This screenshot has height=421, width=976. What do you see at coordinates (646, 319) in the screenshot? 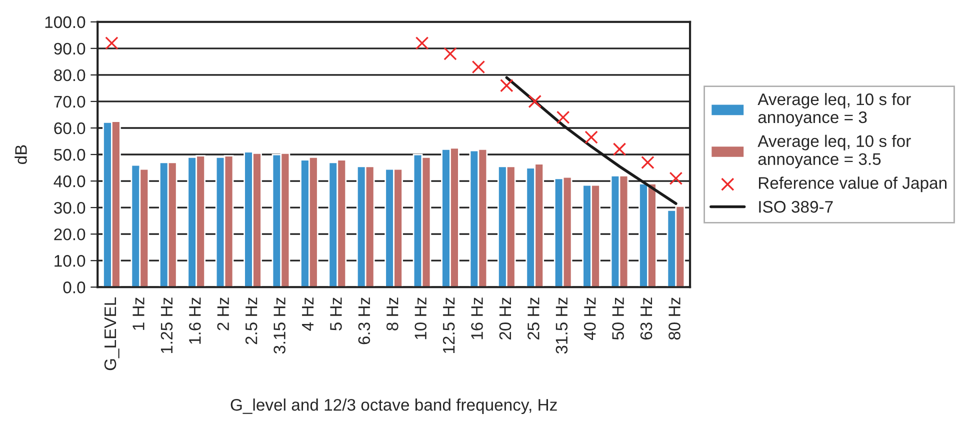
I see `x-tick-label: 63 Hz` at bounding box center [646, 319].